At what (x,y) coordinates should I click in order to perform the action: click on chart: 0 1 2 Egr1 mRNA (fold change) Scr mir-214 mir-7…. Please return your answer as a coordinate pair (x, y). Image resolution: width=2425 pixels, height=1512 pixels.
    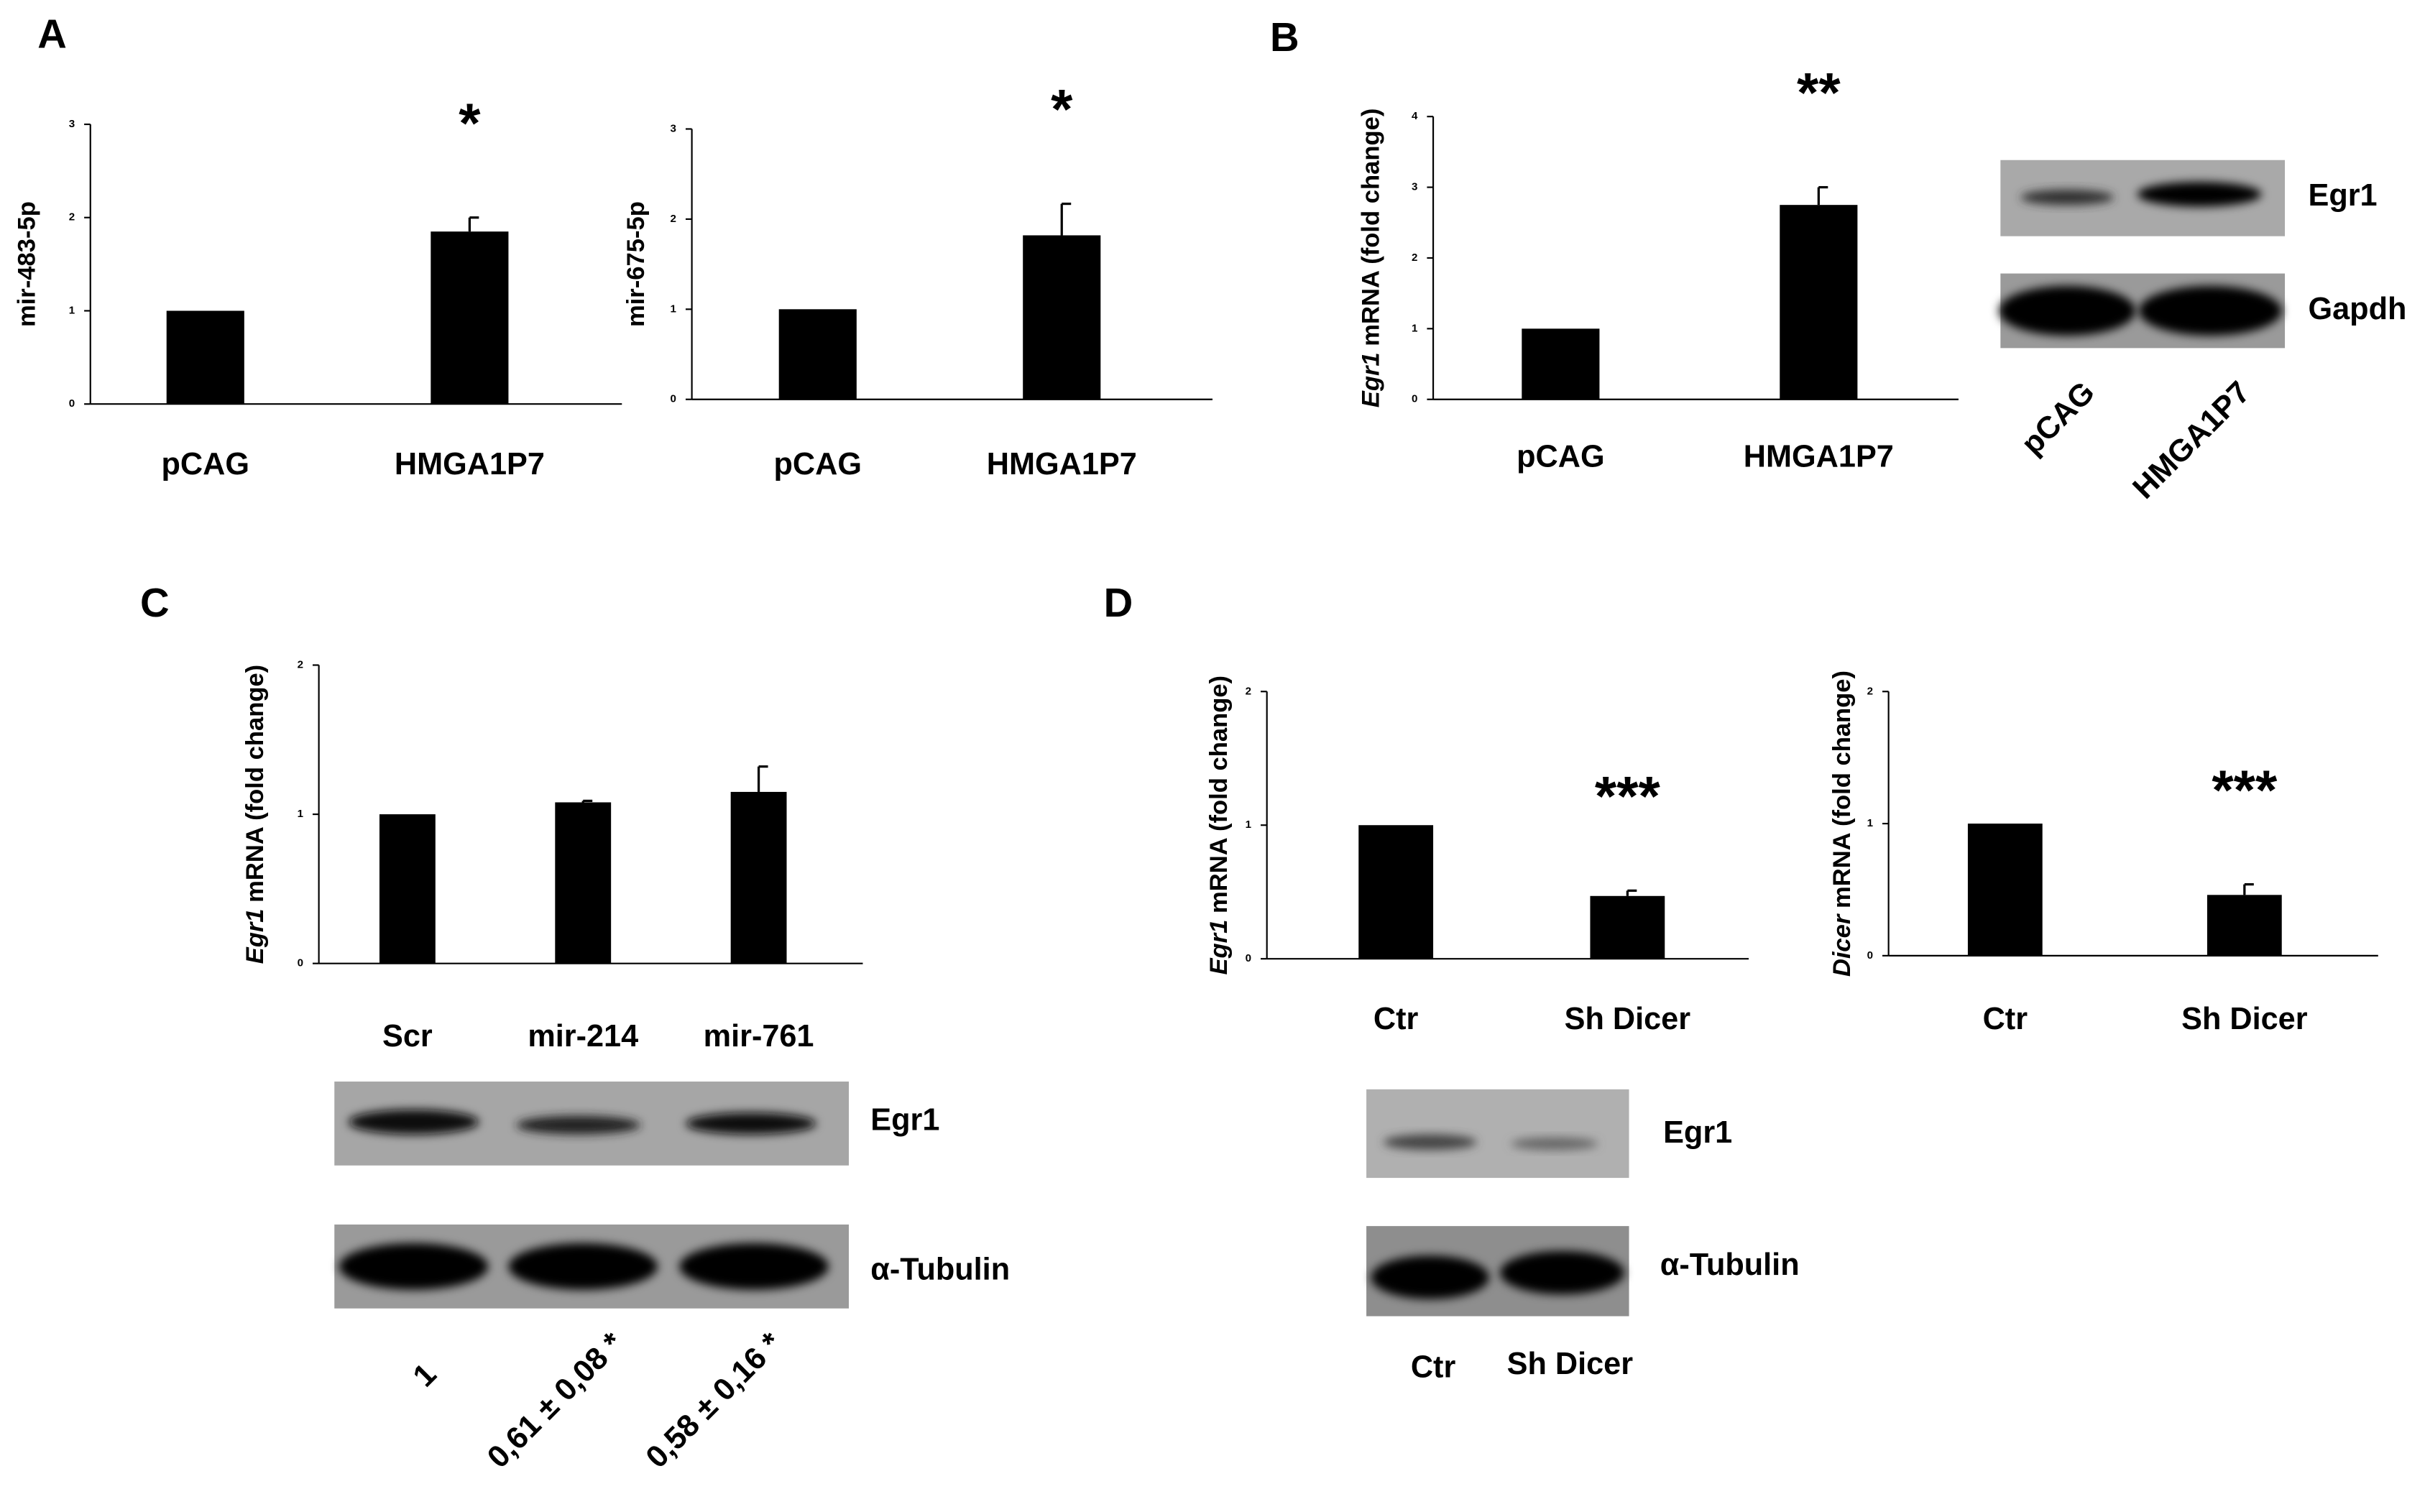
    Looking at the image, I should click on (552, 857).